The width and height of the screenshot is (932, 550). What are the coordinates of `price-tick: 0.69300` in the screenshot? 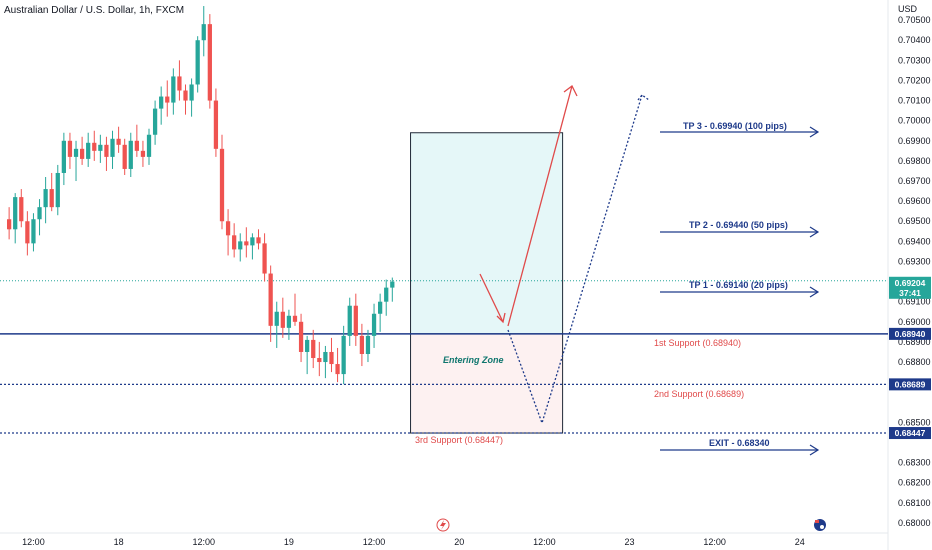 It's located at (914, 261).